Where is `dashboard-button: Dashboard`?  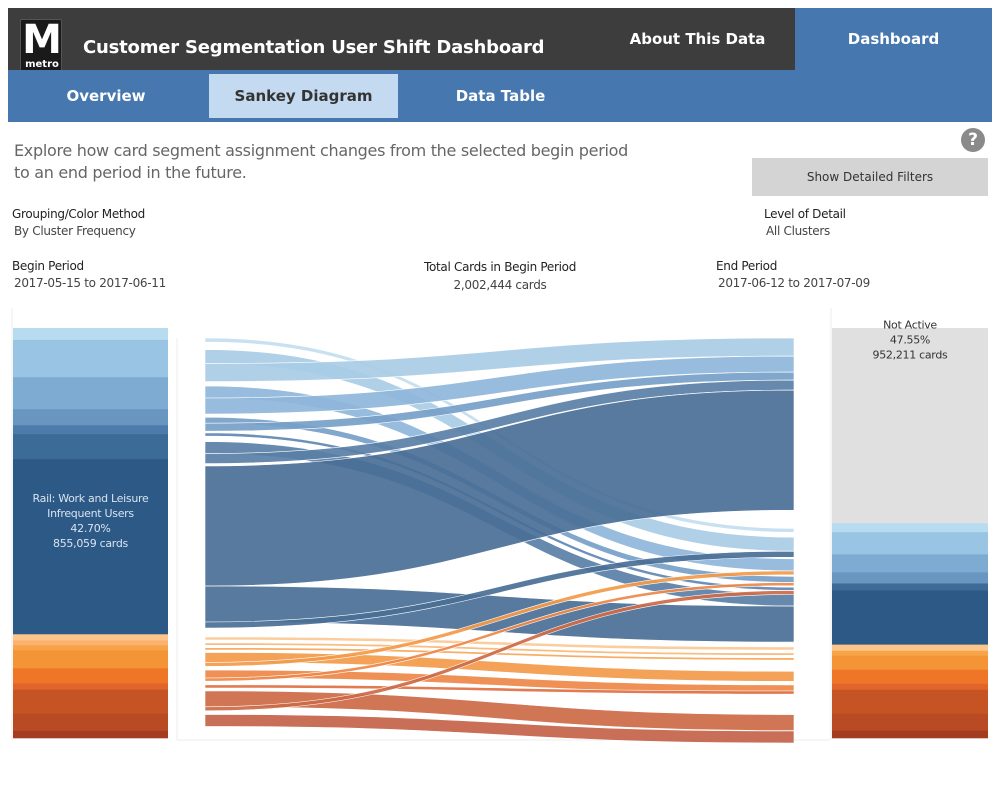 dashboard-button: Dashboard is located at coordinates (893, 39).